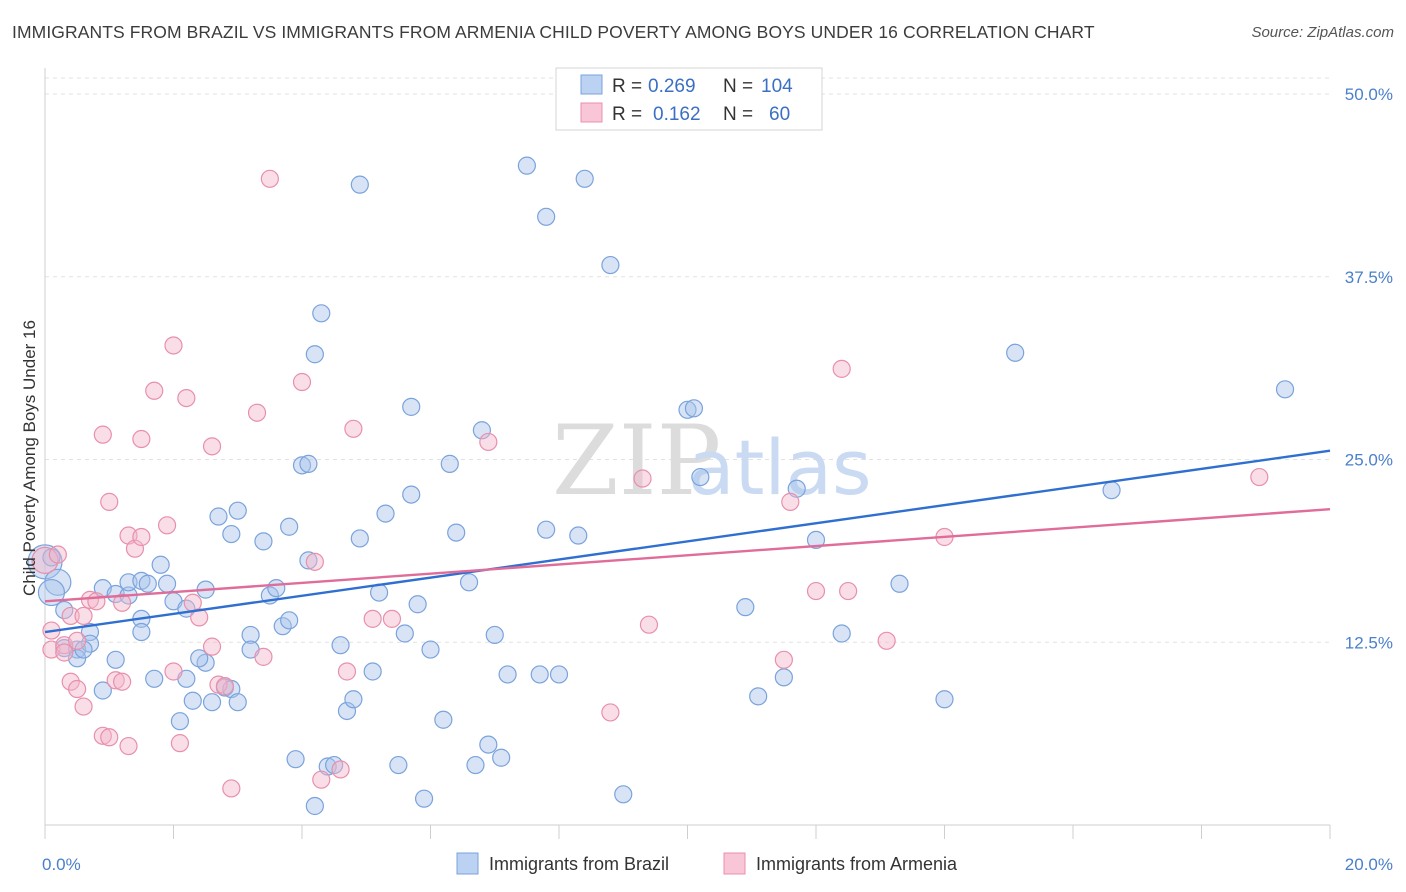  What do you see at coordinates (61, 864) in the screenshot?
I see `x-tick-label-0: 0.0%` at bounding box center [61, 864].